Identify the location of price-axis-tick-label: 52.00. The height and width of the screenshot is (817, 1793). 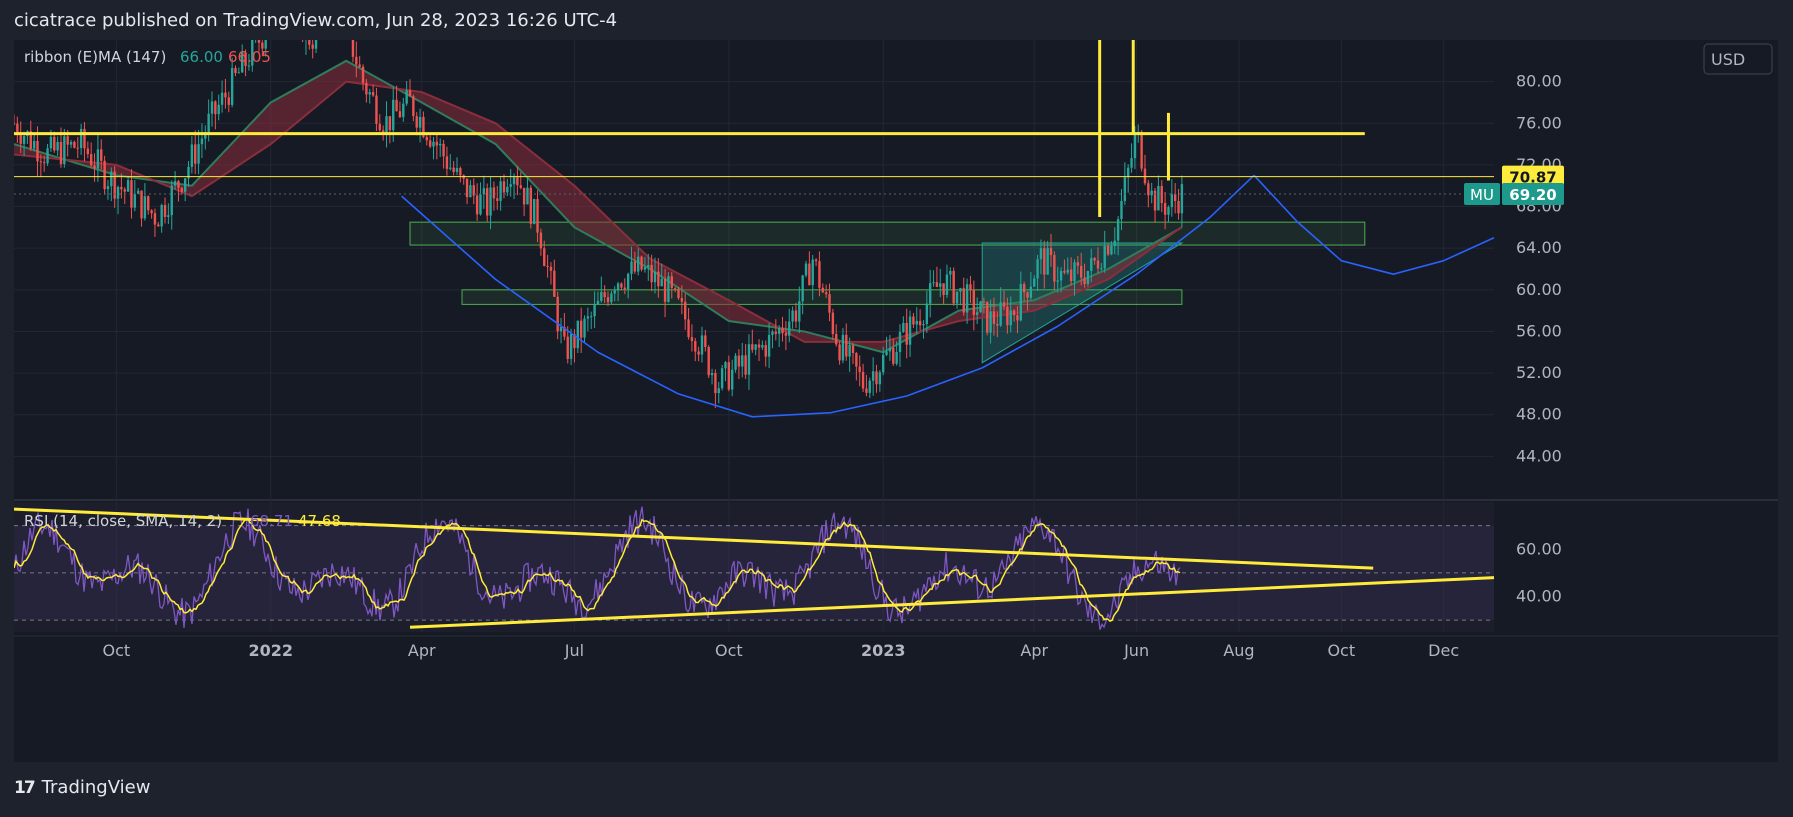
(1539, 372).